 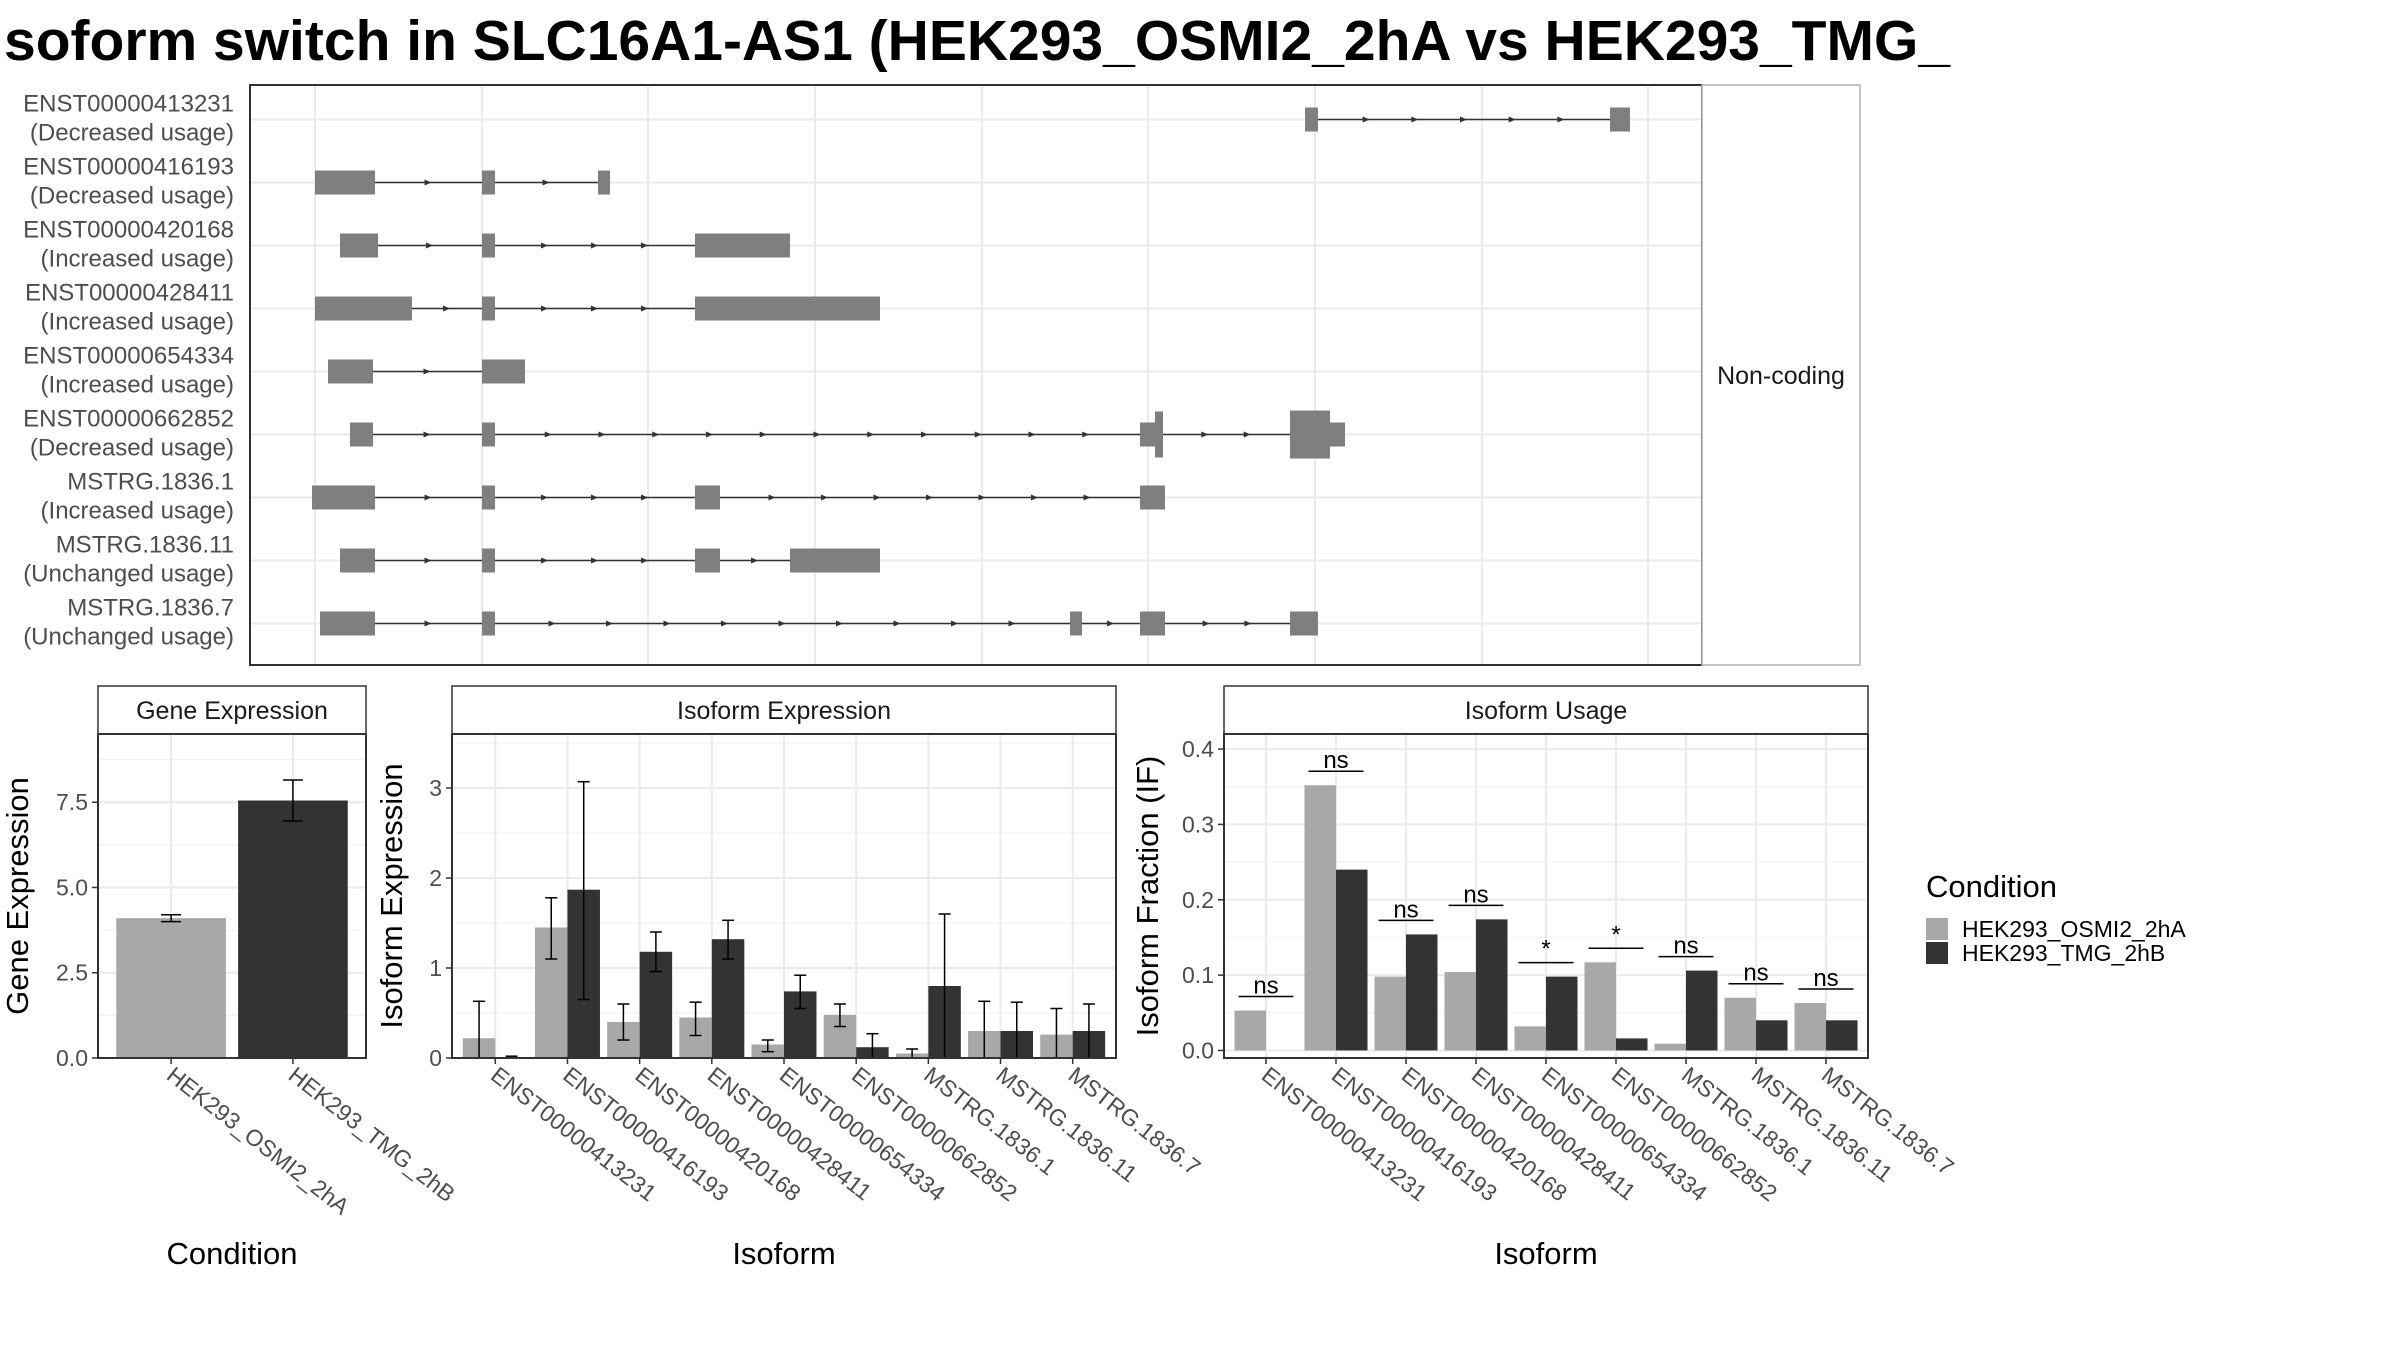 I want to click on transcript-row: ENST00000413231(Decreased usage), so click(x=826, y=119).